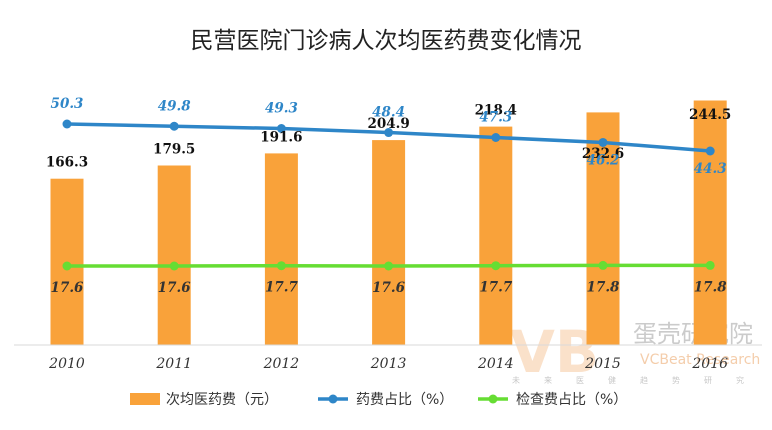 Image resolution: width=772 pixels, height=430 pixels. What do you see at coordinates (389, 133) in the screenshot?
I see `drug-ratio-point-2013` at bounding box center [389, 133].